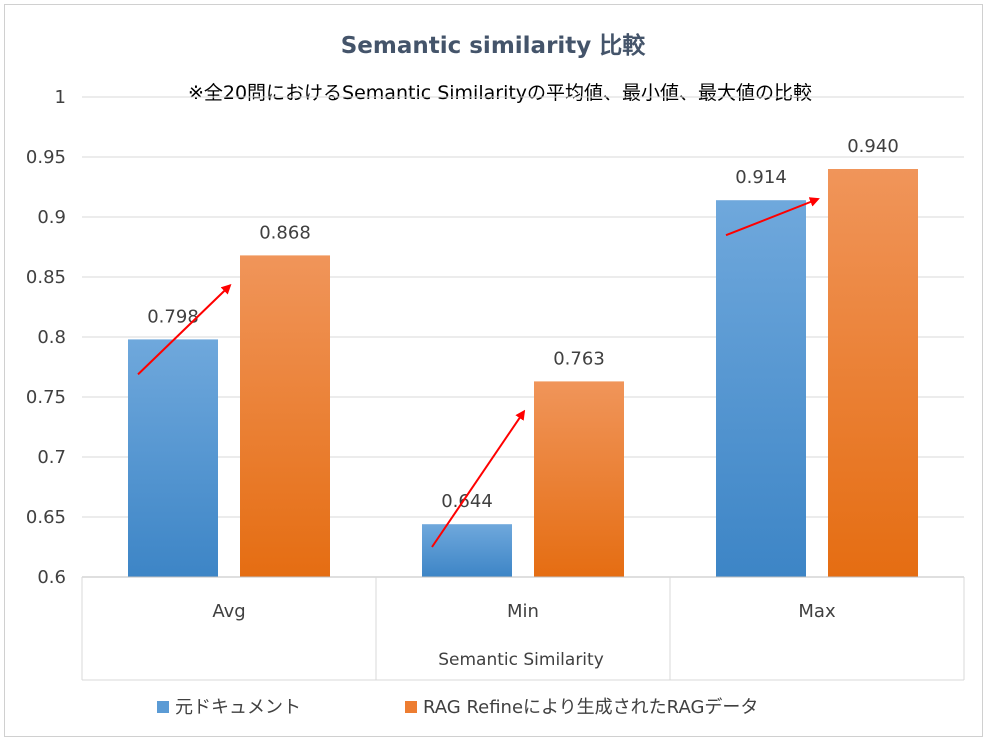 This screenshot has height=740, width=987. What do you see at coordinates (521, 660) in the screenshot?
I see `x-axis-title: Semantic Similarity` at bounding box center [521, 660].